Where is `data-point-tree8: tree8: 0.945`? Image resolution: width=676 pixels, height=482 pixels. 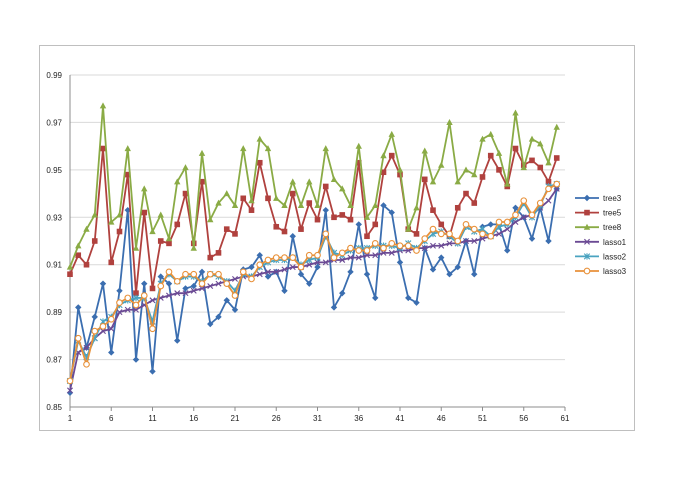
data-point-tree8: tree8: 0.945 is located at coordinates (433, 181).